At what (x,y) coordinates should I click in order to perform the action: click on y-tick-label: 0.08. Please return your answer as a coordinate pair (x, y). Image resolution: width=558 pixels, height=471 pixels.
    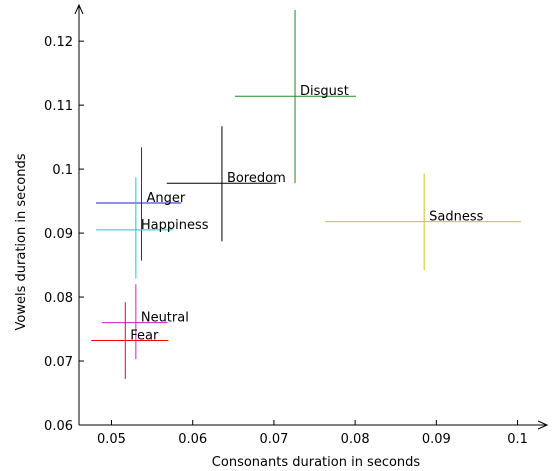
    Looking at the image, I should click on (58, 298).